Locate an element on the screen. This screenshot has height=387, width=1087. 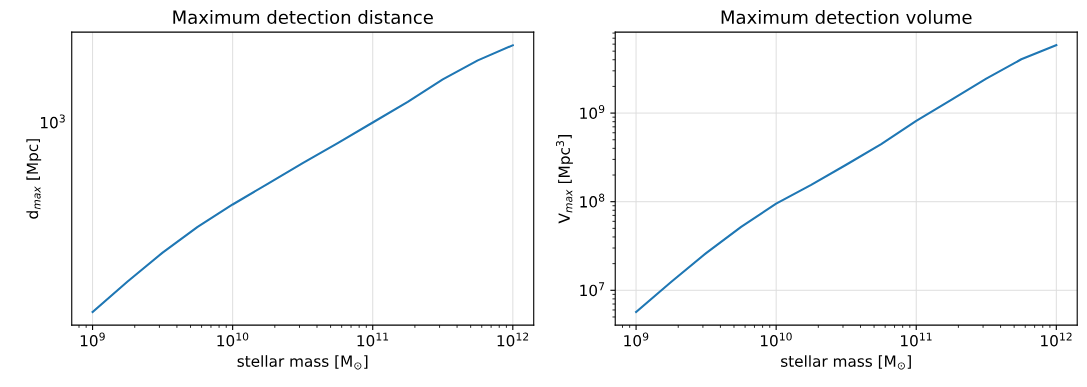
chart-title: Maximum detection volume is located at coordinates (846, 17).